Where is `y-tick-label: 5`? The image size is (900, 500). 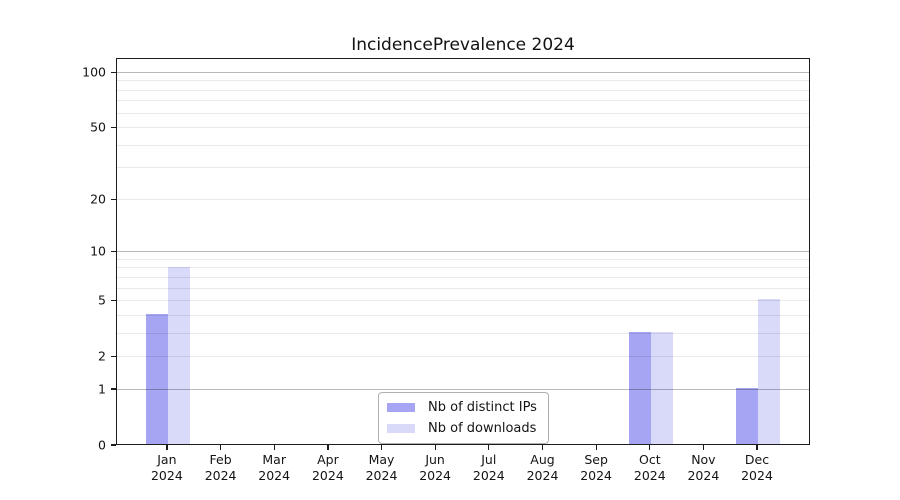 y-tick-label: 5 is located at coordinates (102, 300).